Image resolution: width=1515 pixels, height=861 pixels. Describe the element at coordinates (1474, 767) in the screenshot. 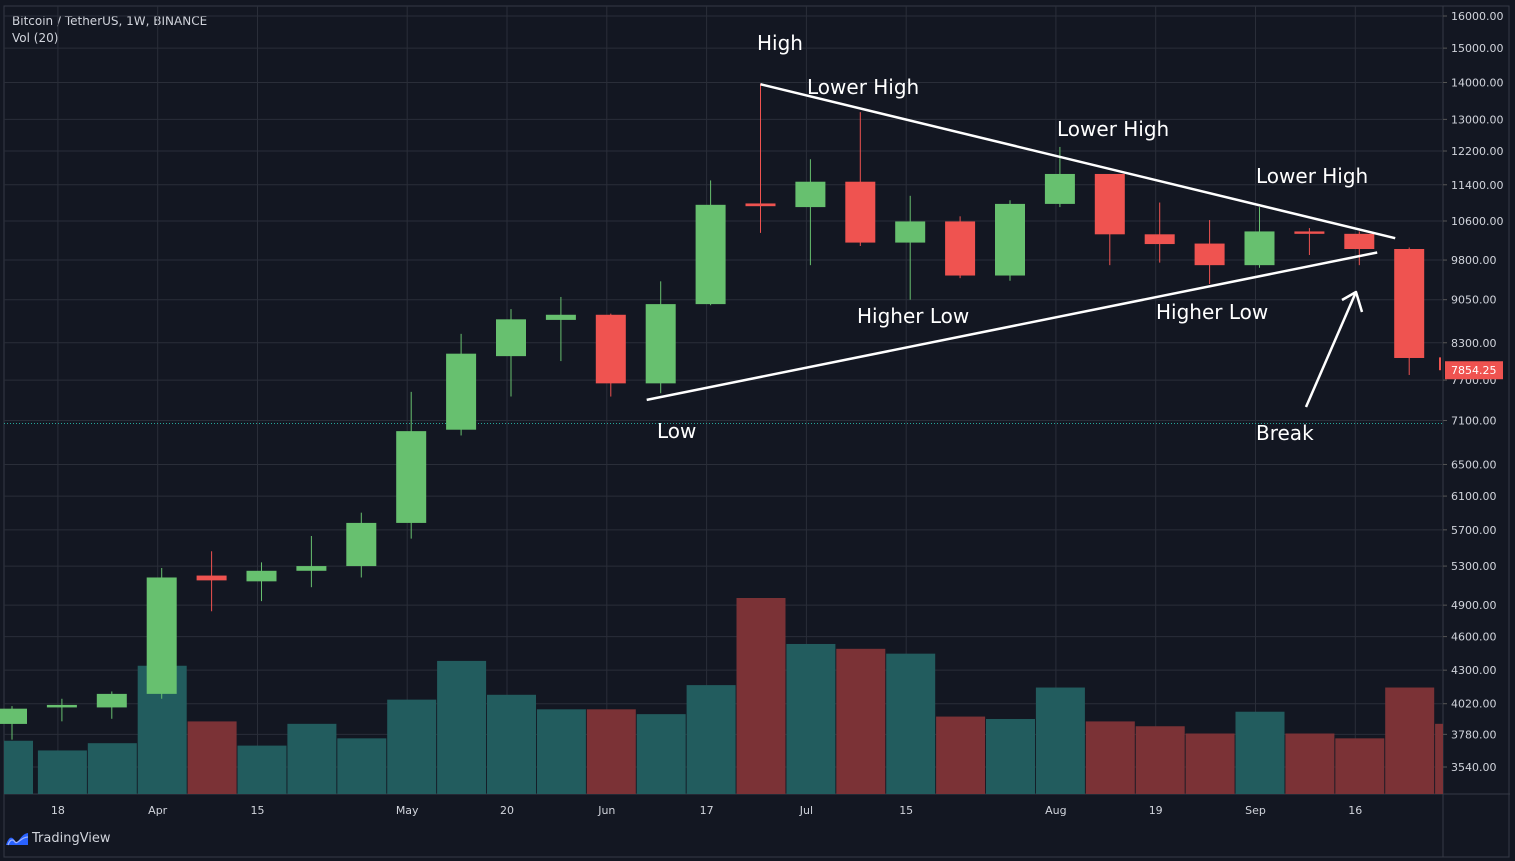

I see `price-tick-label: 3540.00` at that location.